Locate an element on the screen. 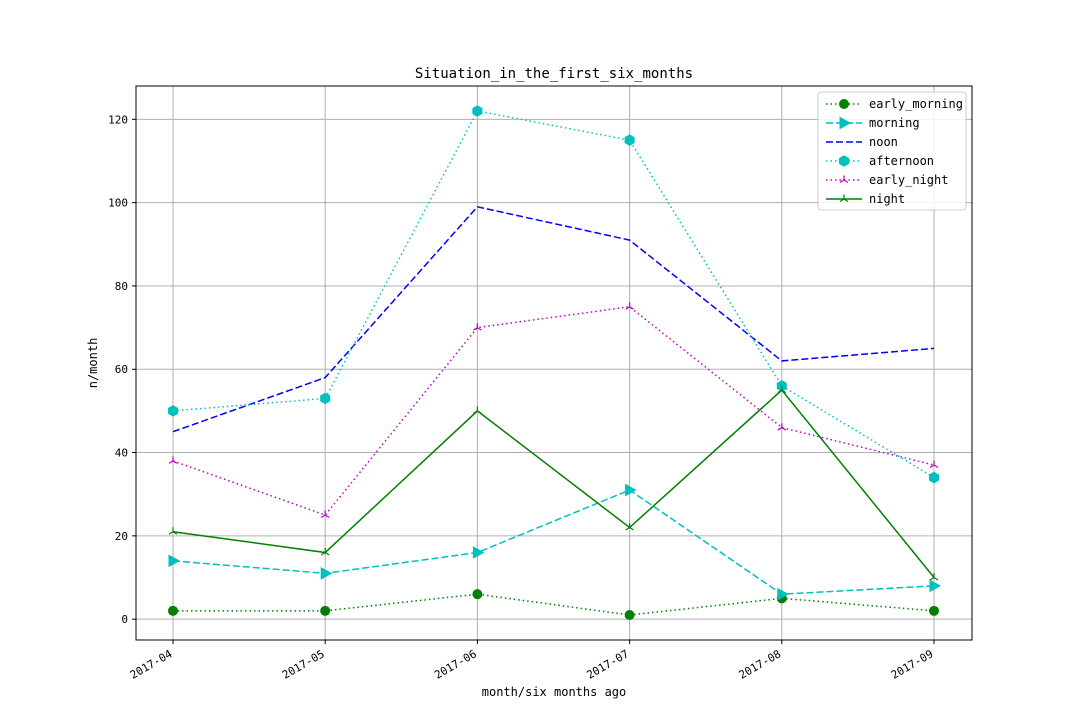  y-tick-label: 100 is located at coordinates (118, 203).